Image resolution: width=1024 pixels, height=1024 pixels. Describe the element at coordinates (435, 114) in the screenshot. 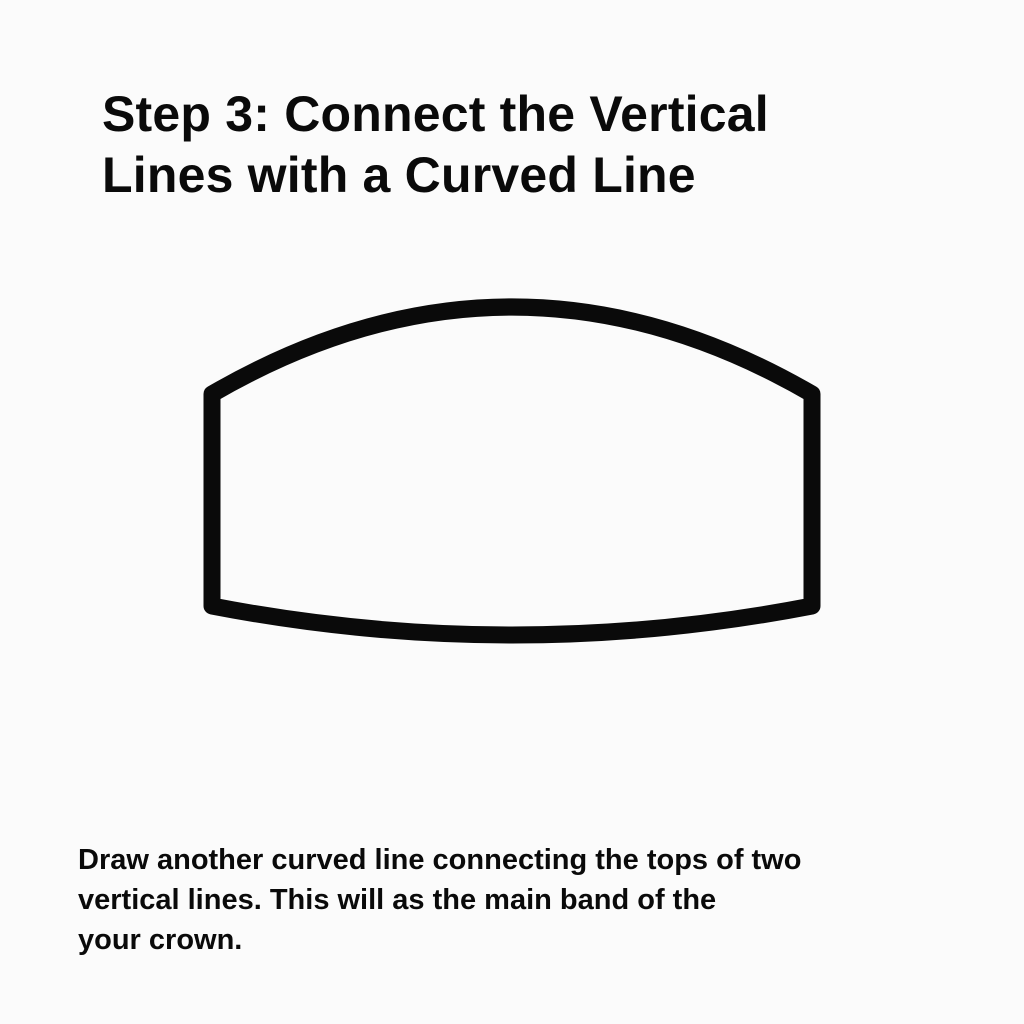

I see `step-title-line-1: Step 3: Connect the Vertical` at that location.